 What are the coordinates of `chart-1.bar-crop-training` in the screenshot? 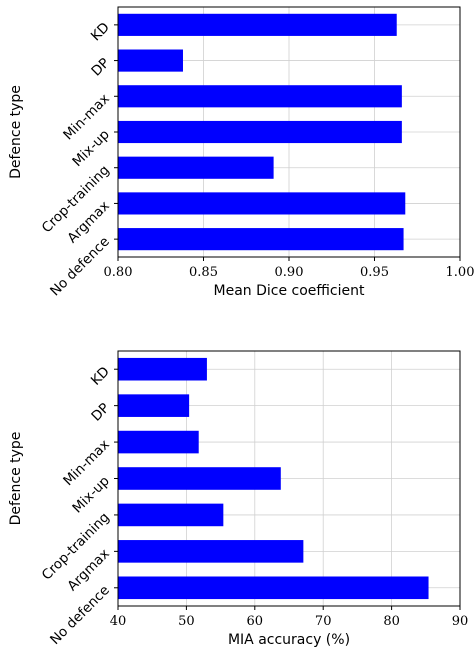 It's located at (171, 515).